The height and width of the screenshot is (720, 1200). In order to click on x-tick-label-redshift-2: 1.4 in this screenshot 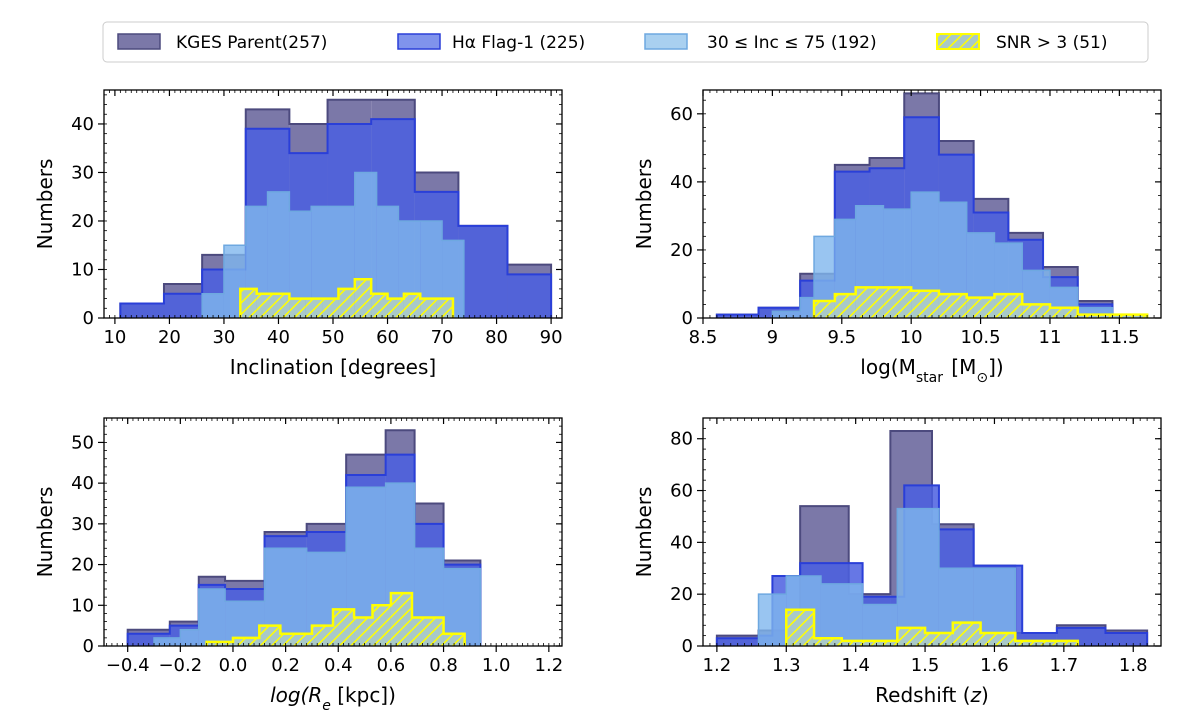, I will do `click(855, 665)`.